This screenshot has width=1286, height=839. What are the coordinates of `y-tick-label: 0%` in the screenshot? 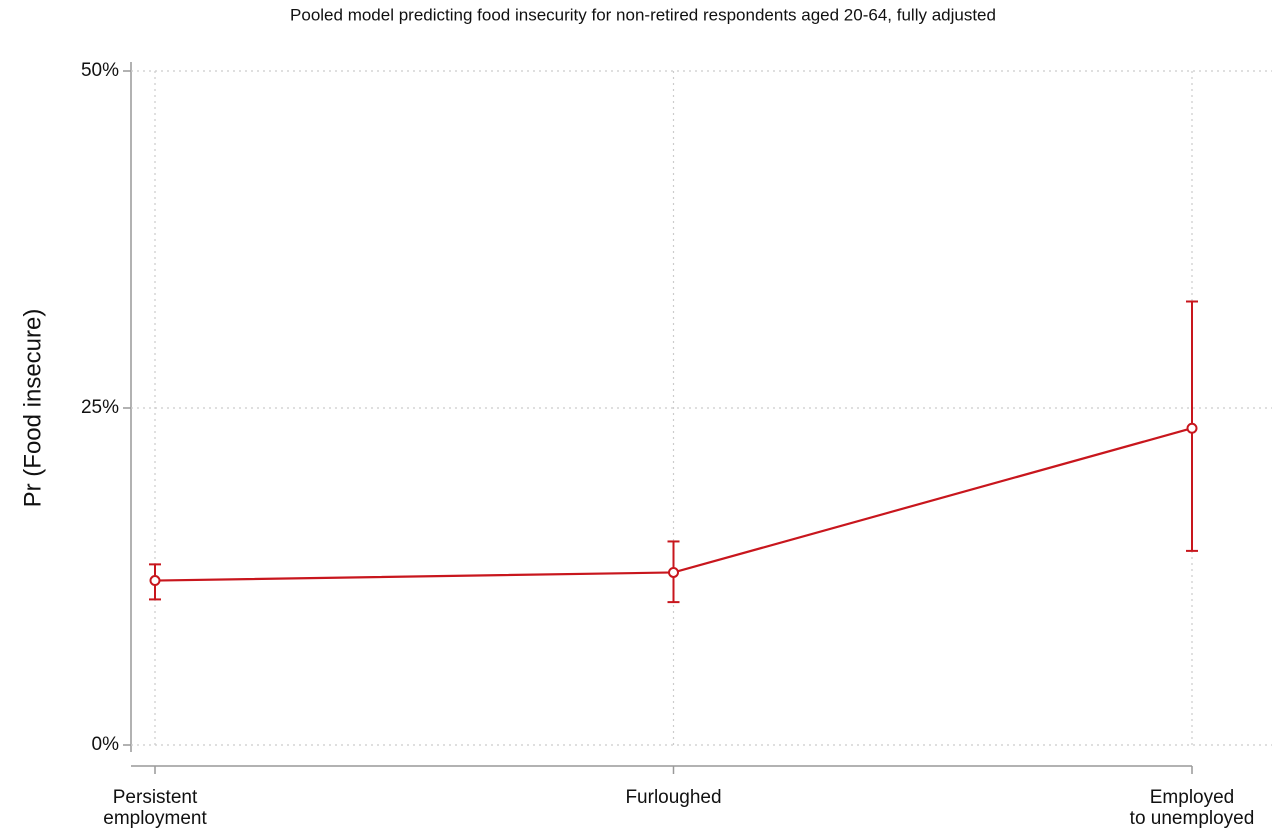 It's located at (106, 744).